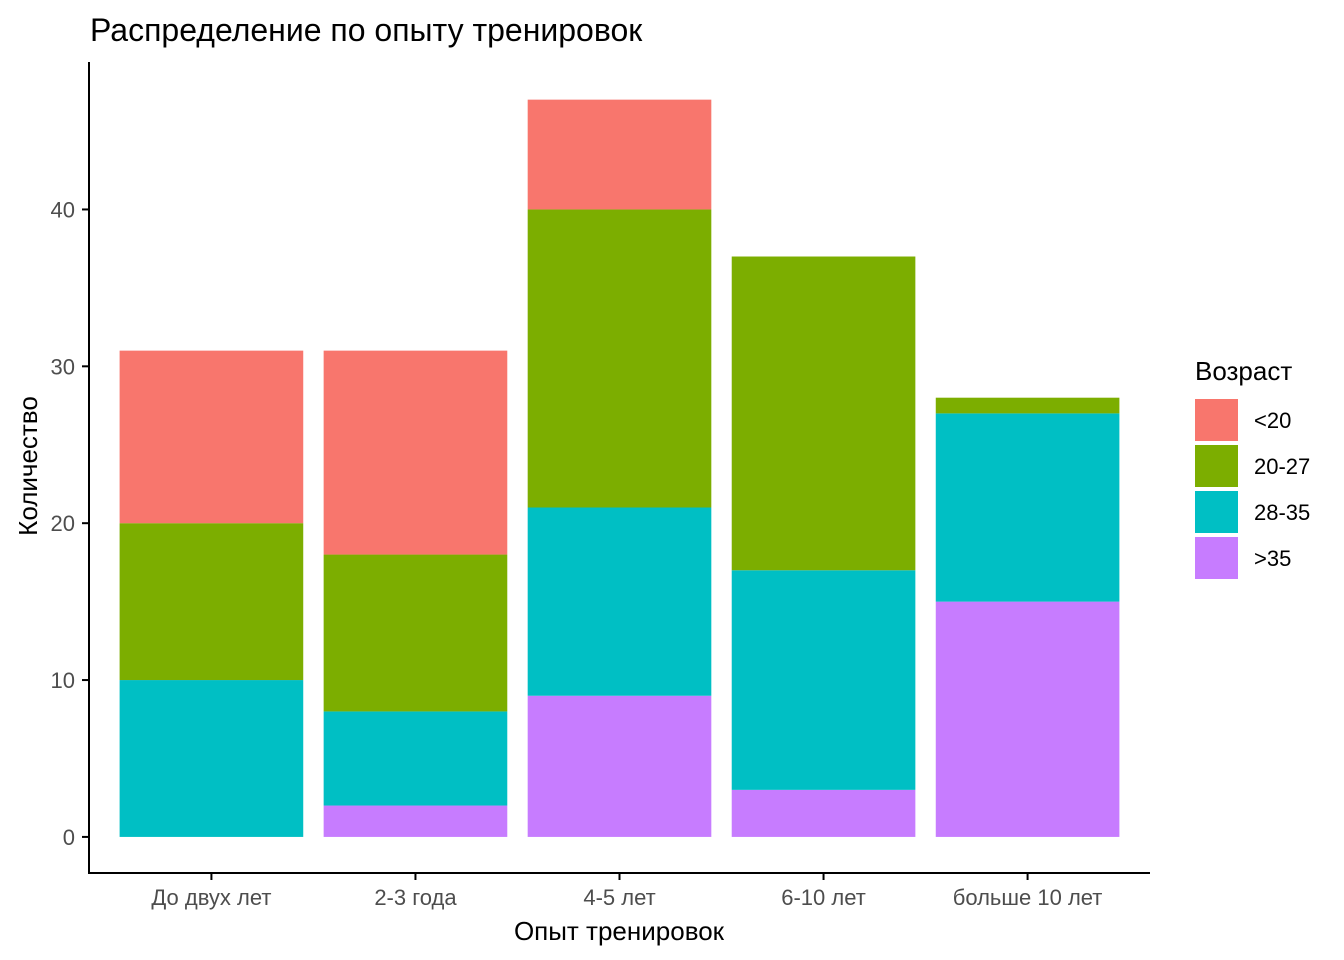  What do you see at coordinates (1252, 467) in the screenshot?
I see `legend: Возраст <20 20-27 28-35 >35` at bounding box center [1252, 467].